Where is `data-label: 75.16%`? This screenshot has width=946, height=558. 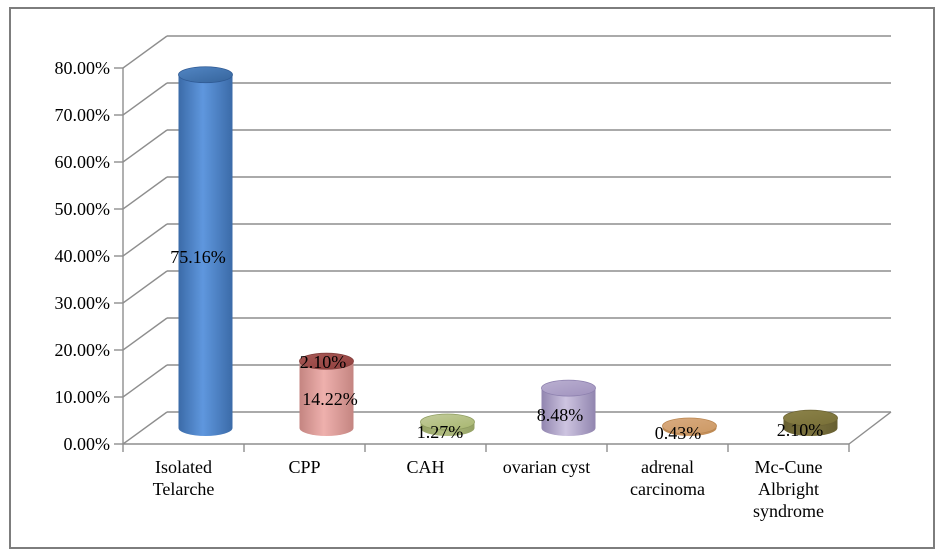 data-label: 75.16% is located at coordinates (198, 257).